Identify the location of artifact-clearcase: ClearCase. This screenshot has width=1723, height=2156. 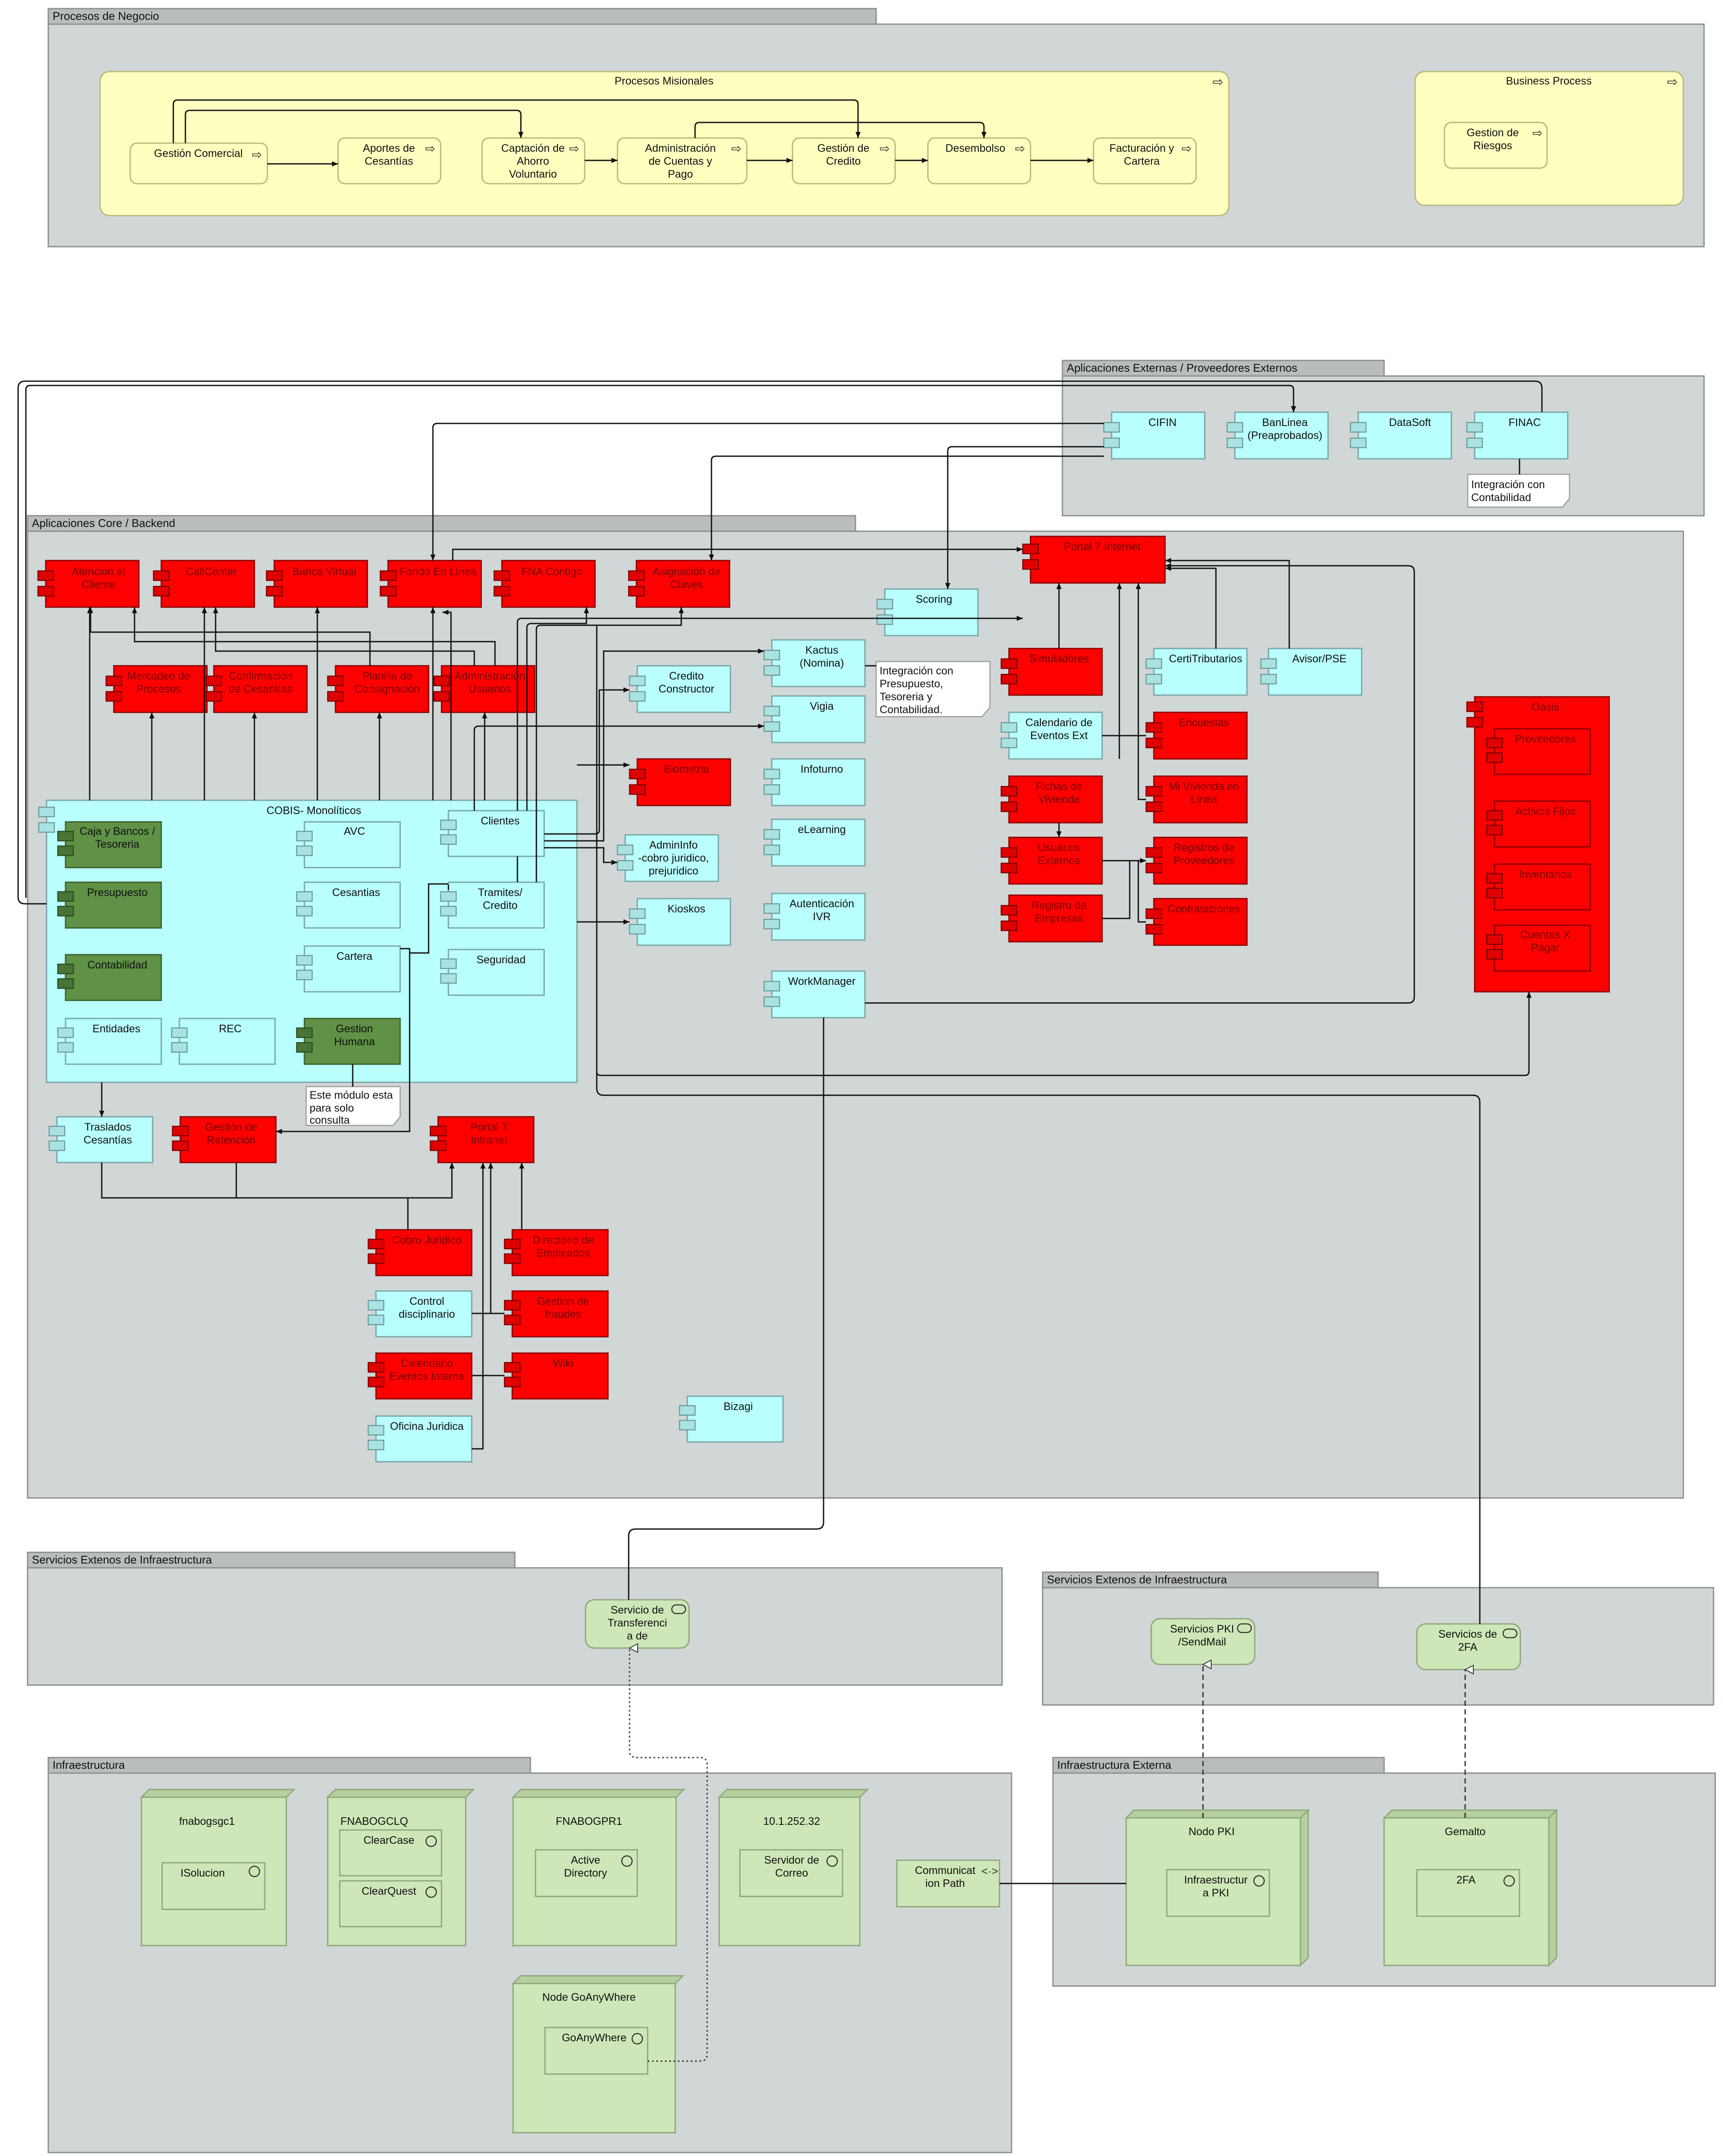
(391, 1853).